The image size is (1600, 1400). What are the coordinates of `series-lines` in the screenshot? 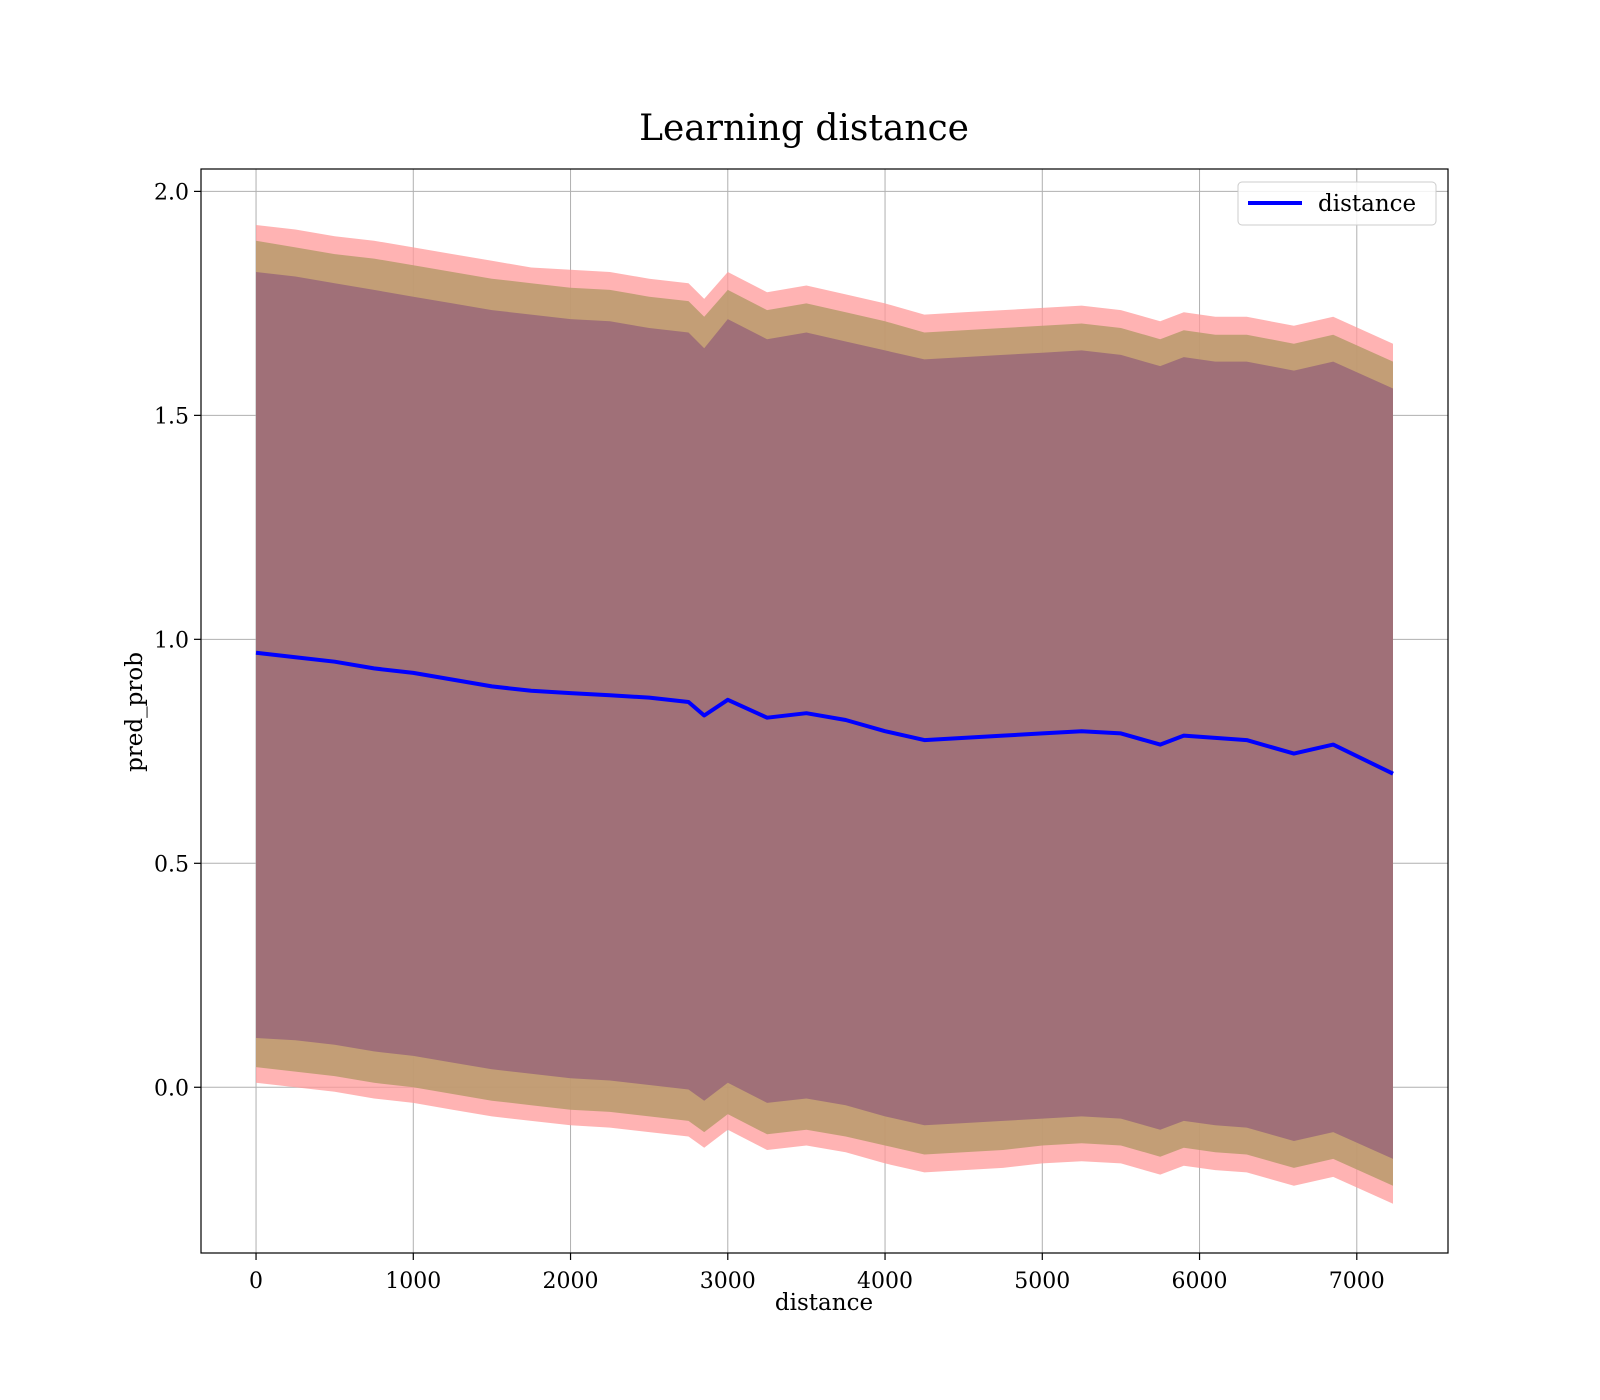 It's located at (824, 713).